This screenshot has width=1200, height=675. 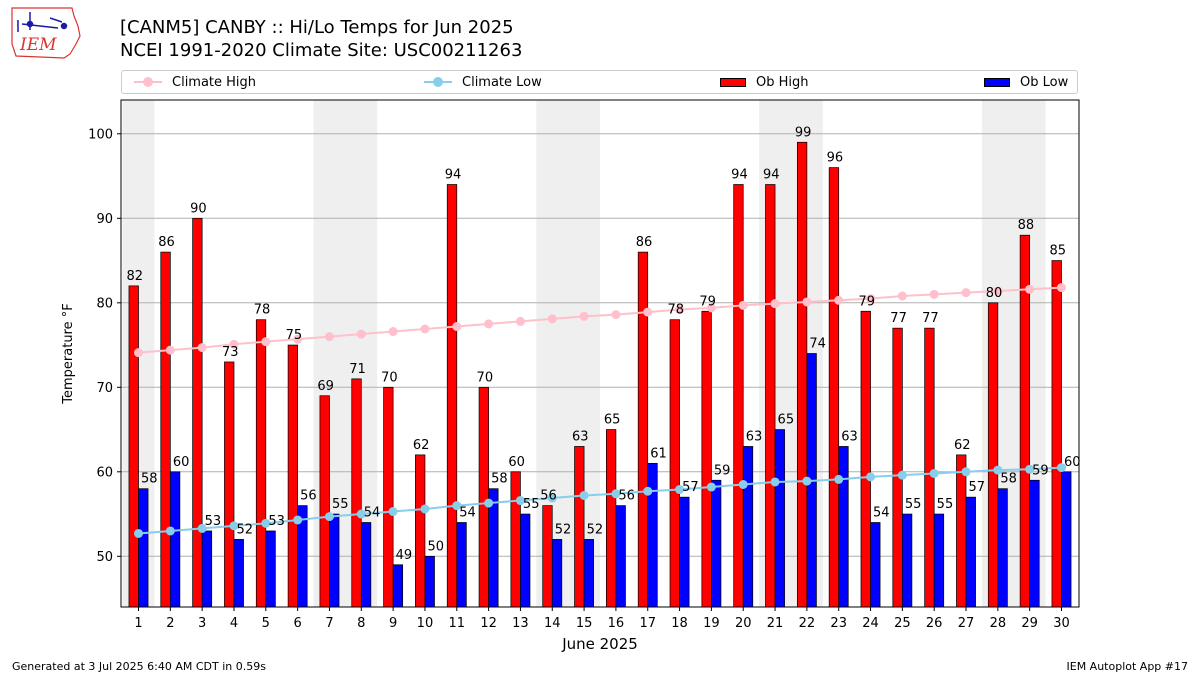 What do you see at coordinates (600, 320) in the screenshot?
I see `climate-high-line` at bounding box center [600, 320].